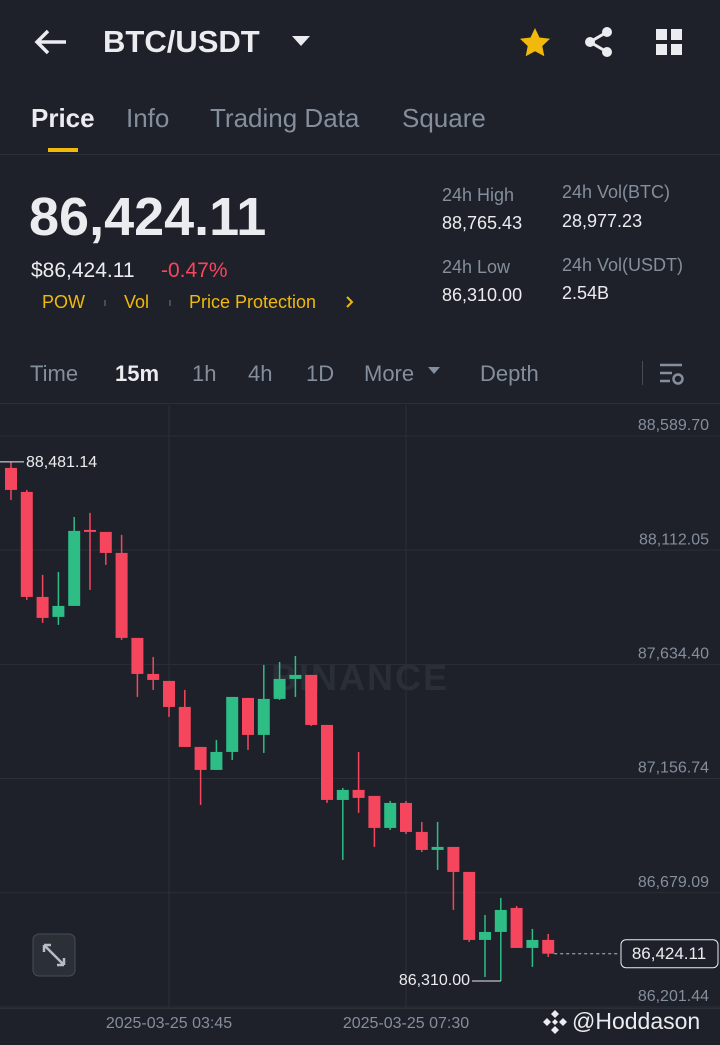 The width and height of the screenshot is (720, 1045). Describe the element at coordinates (63, 150) in the screenshot. I see `tab-indicator` at that location.